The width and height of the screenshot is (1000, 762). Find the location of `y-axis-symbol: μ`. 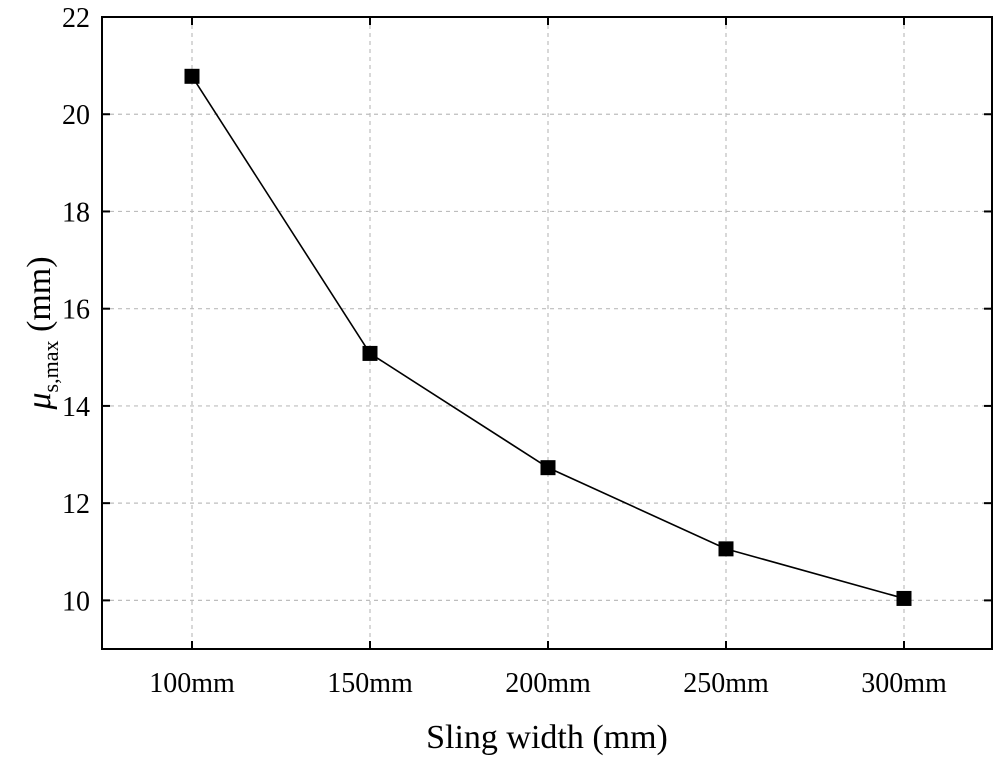

y-axis-symbol: μ is located at coordinates (39, 401).